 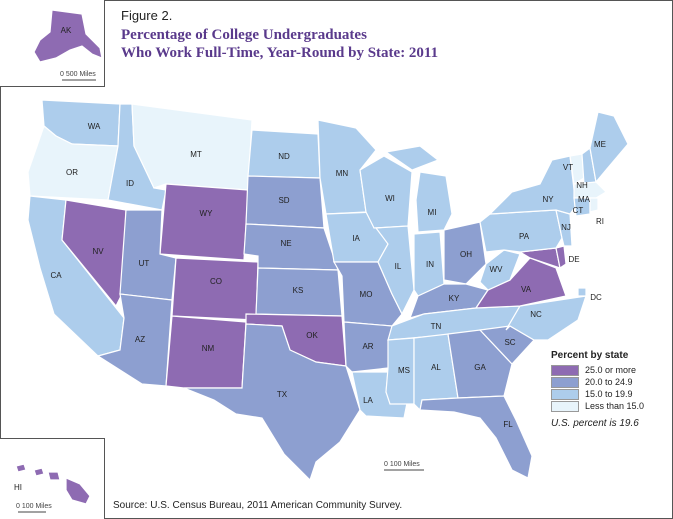 I want to click on label-ME: ME, so click(x=600, y=144).